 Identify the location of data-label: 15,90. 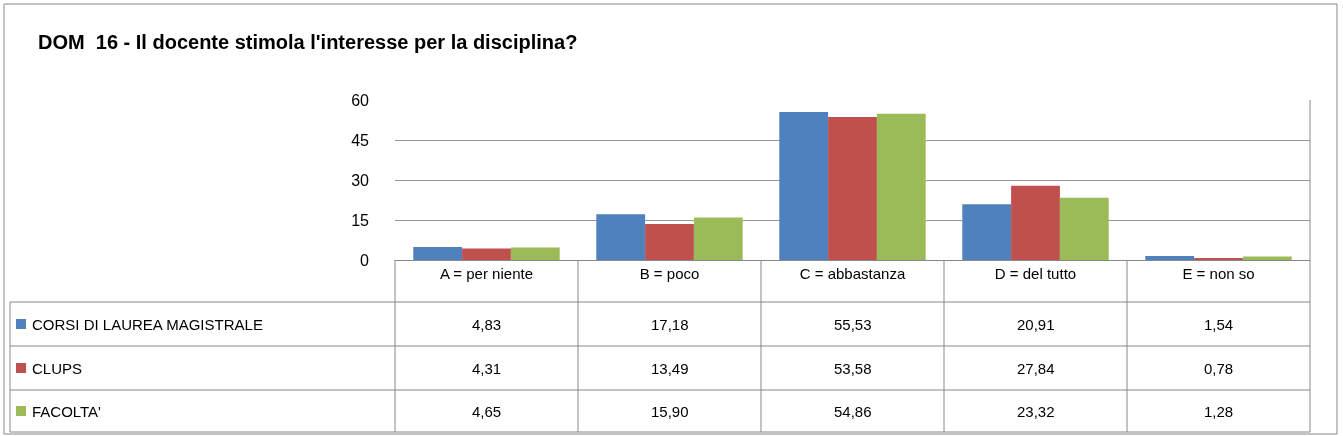
(670, 411).